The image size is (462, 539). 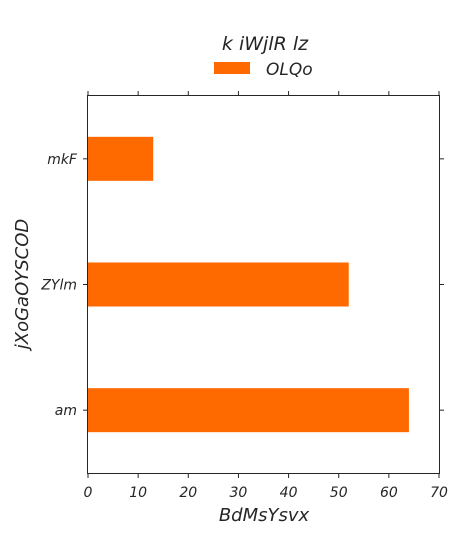 I want to click on y-axis-label: jXoGaOYSCOD, so click(x=22, y=286).